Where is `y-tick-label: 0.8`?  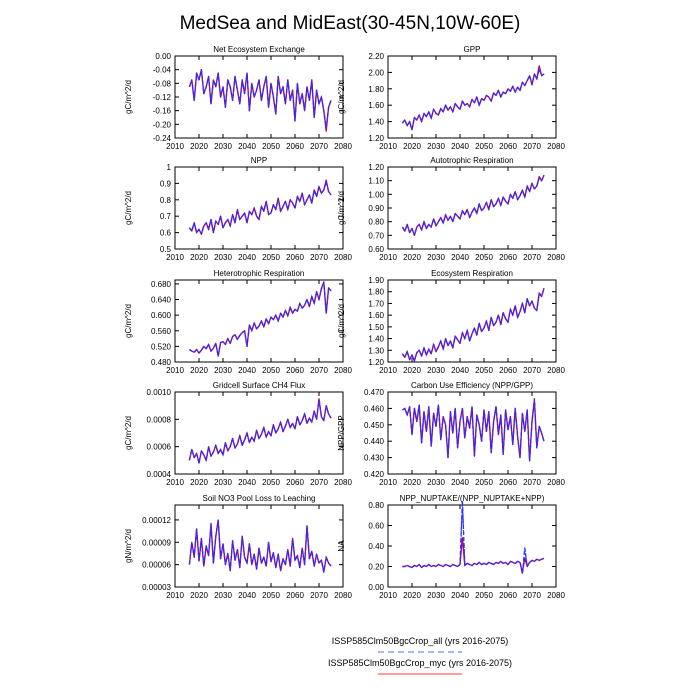
y-tick-label: 0.8 is located at coordinates (166, 200).